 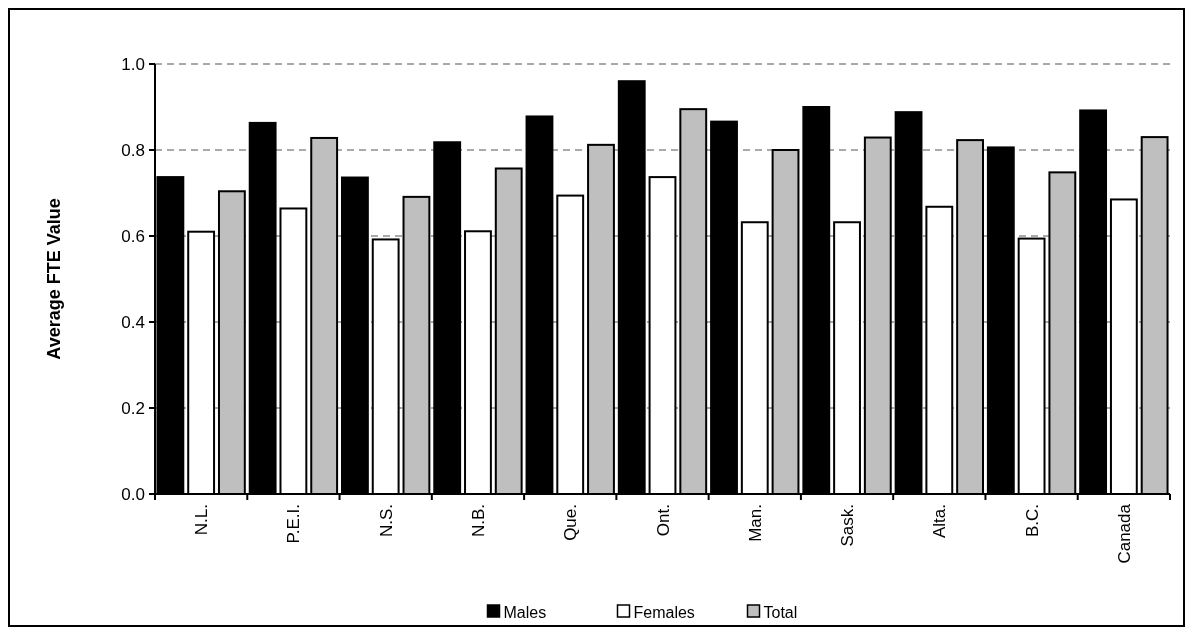 I want to click on y-tick-label: 1.0, so click(x=133, y=64).